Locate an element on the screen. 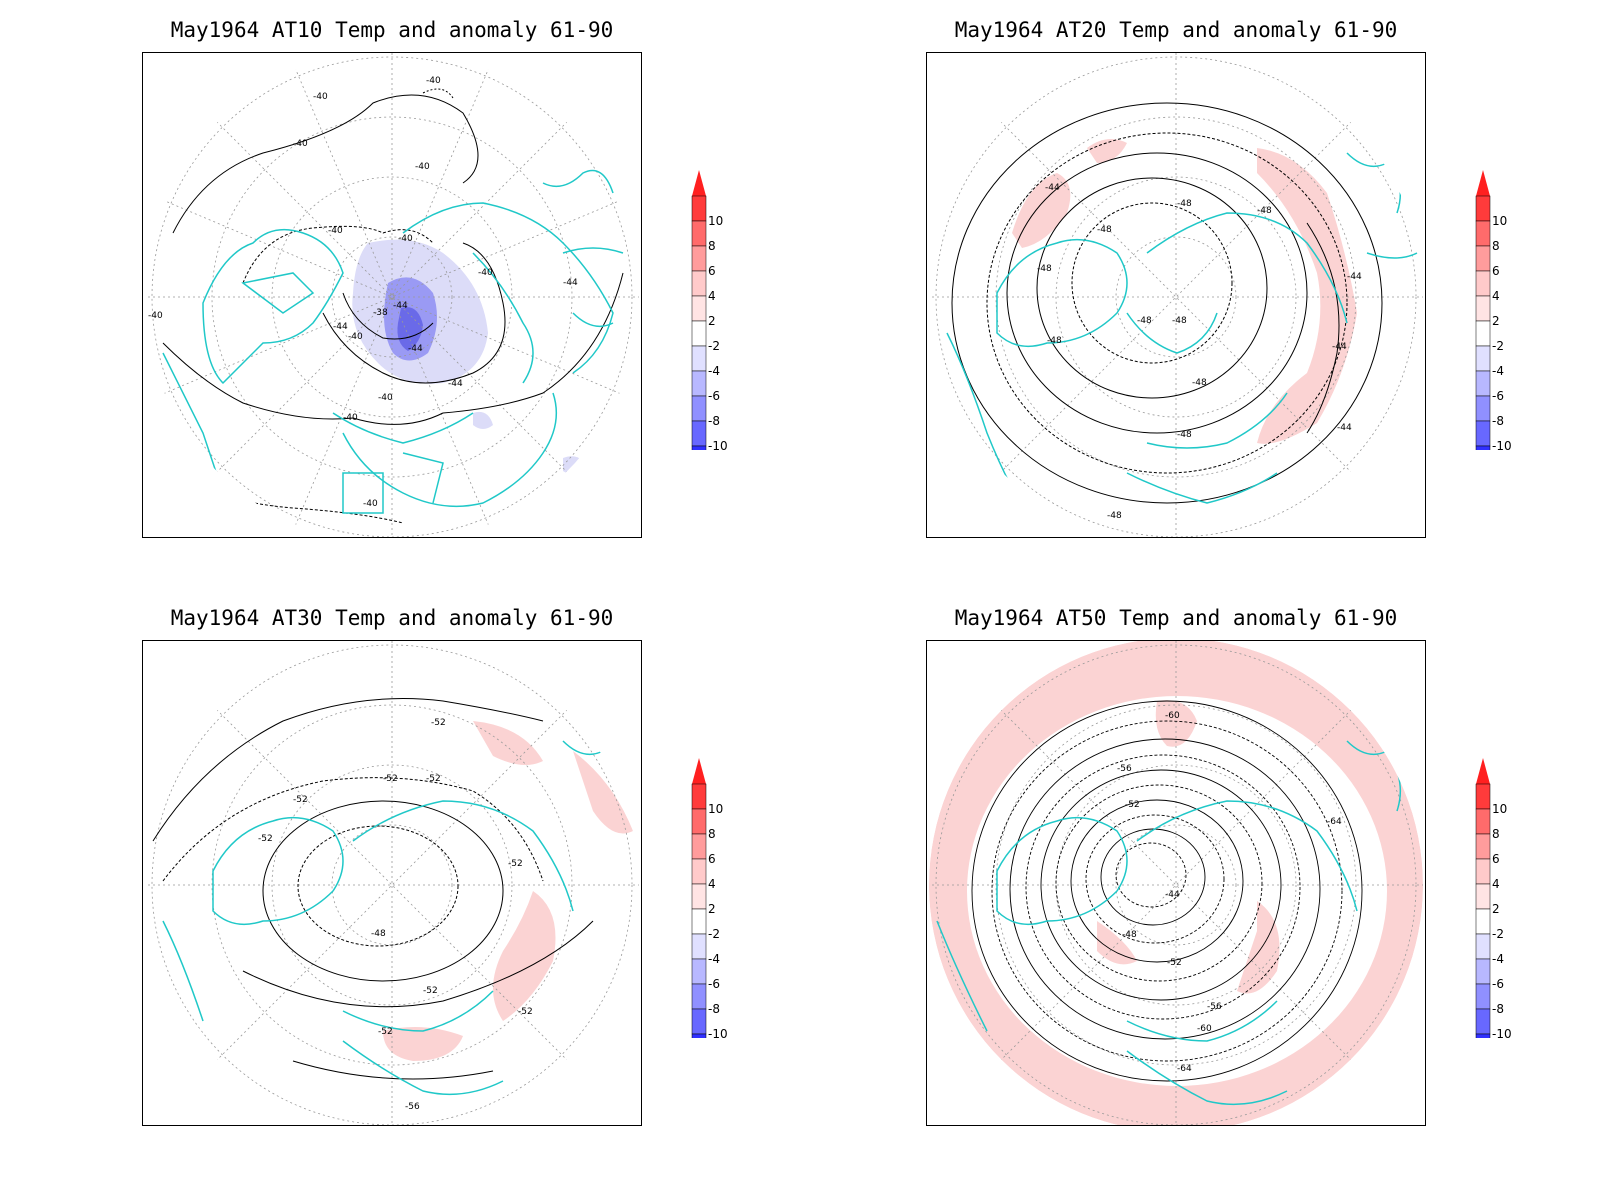 This screenshot has width=1600, height=1200. colorbar-tick-label: 6 is located at coordinates (712, 271).